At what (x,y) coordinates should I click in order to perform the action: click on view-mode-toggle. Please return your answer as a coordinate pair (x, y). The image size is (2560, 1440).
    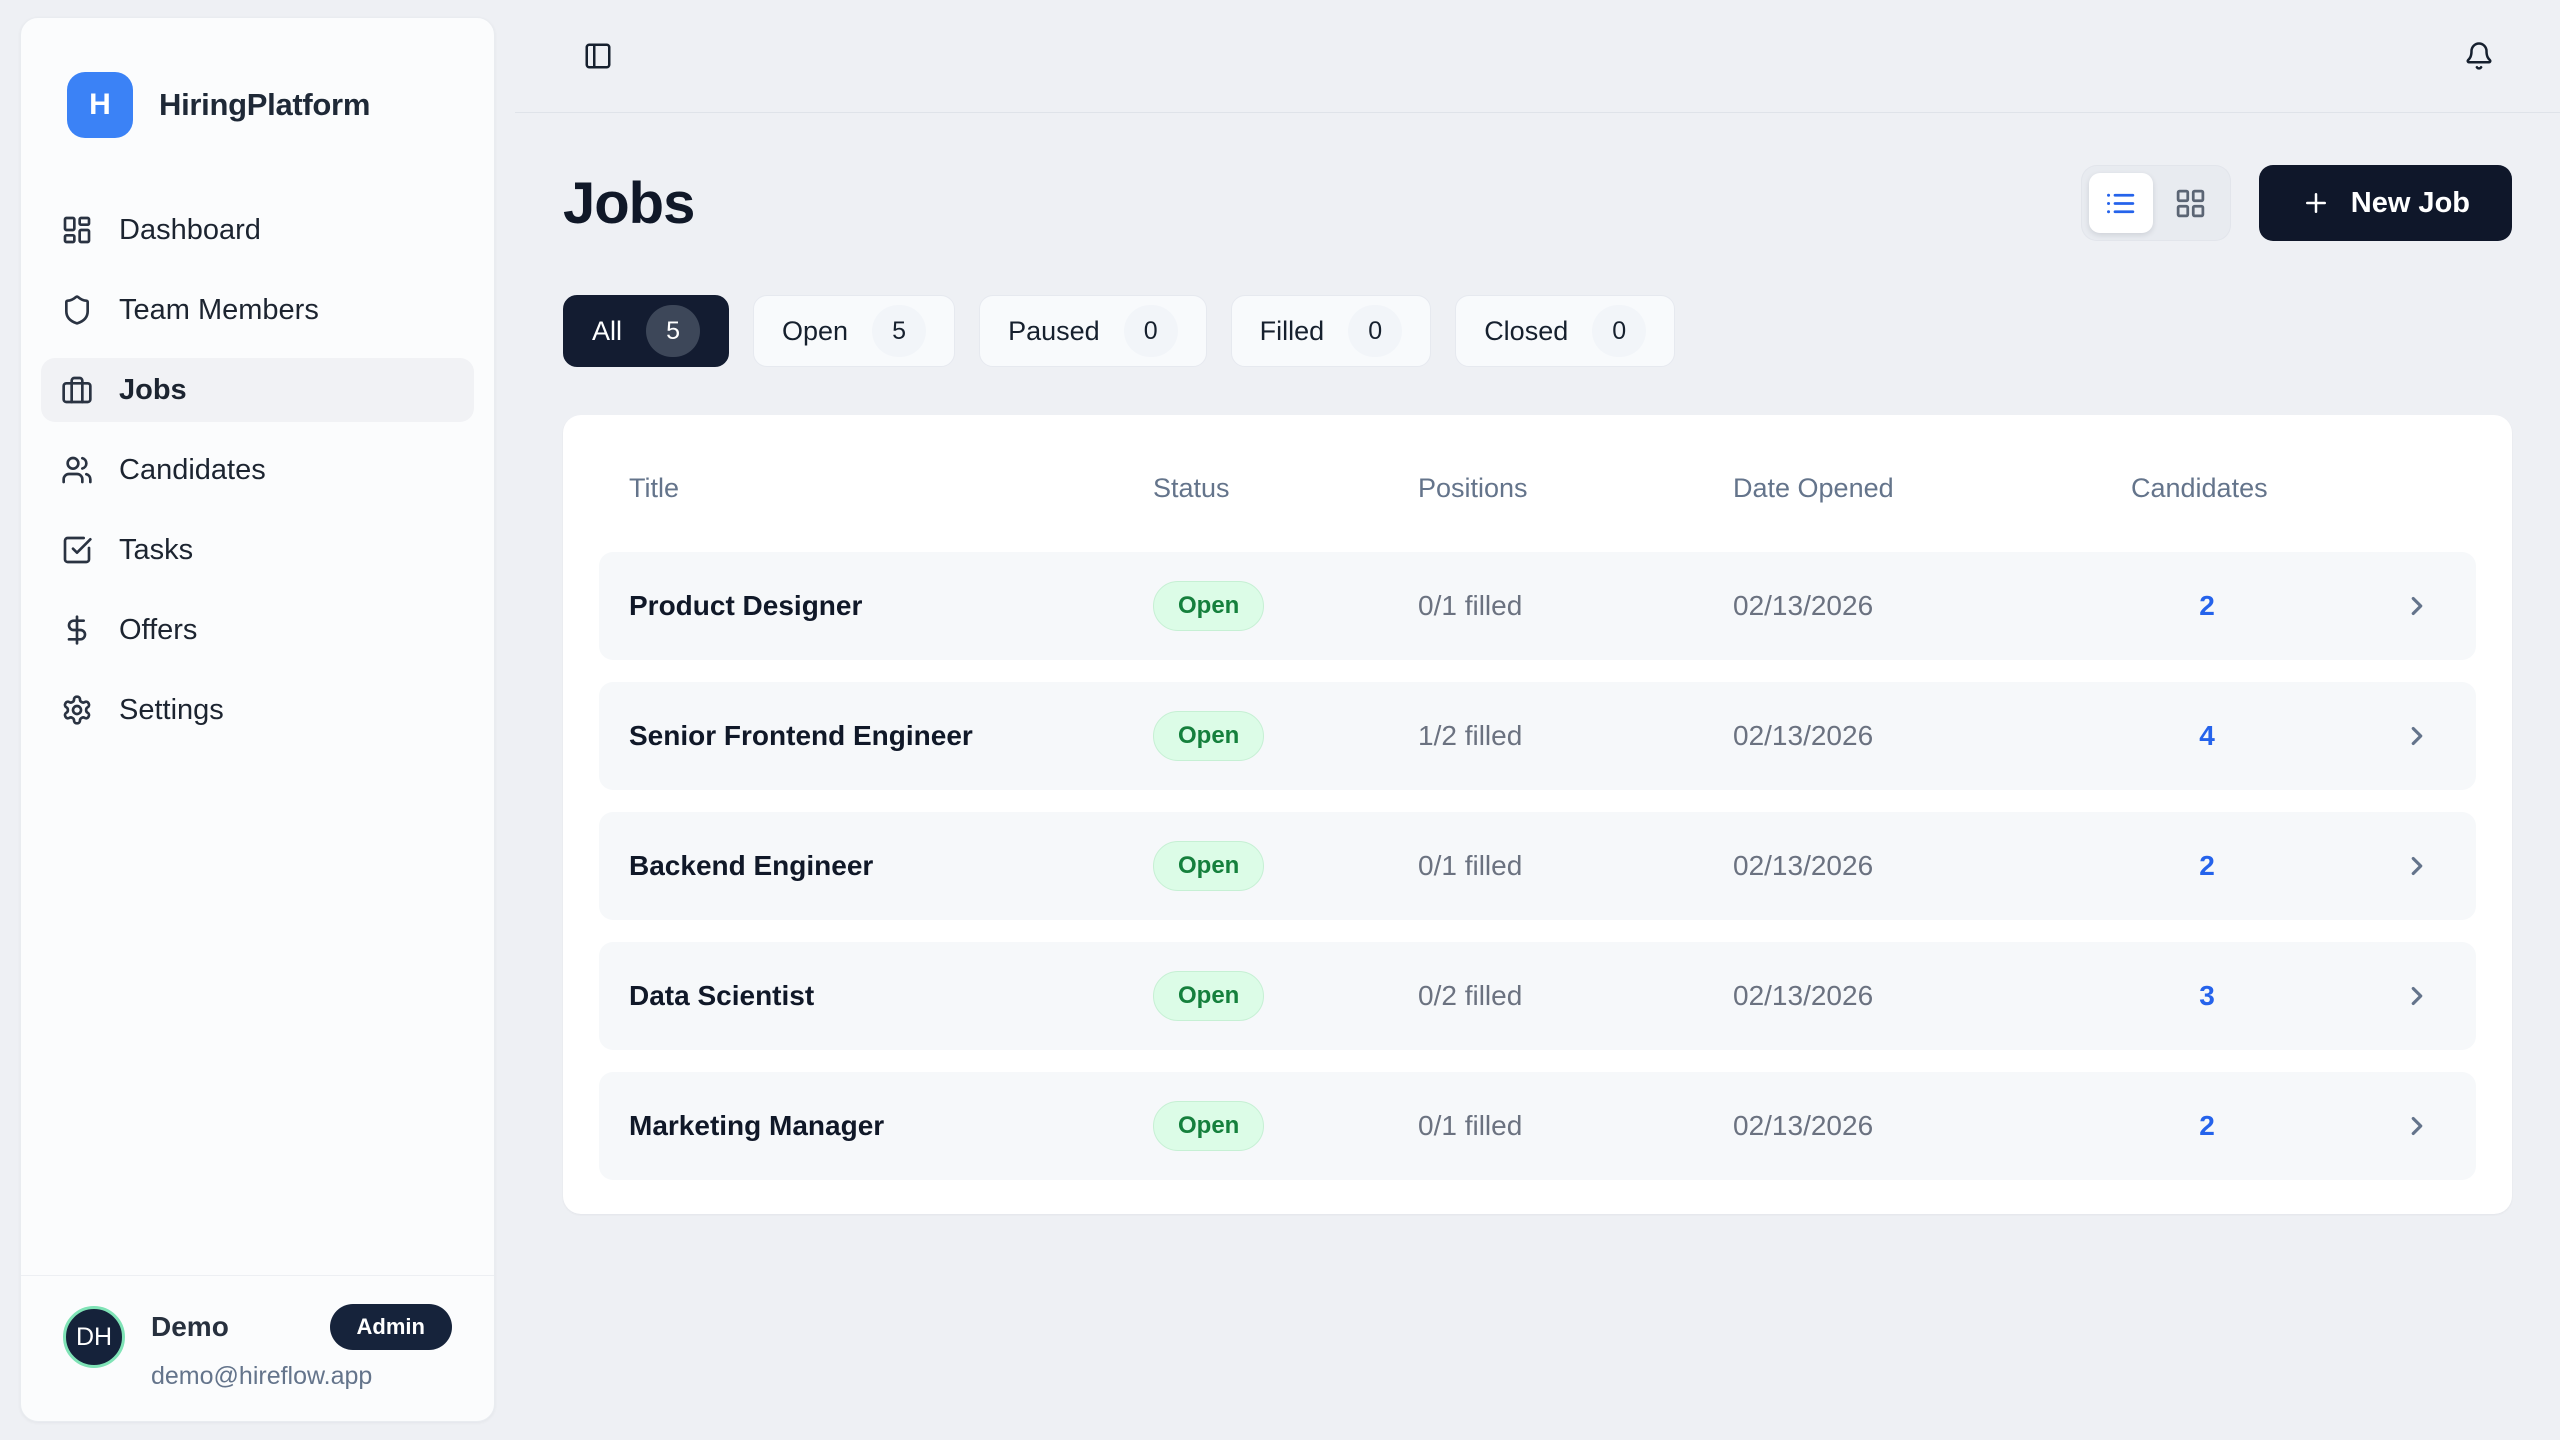
    Looking at the image, I should click on (2155, 203).